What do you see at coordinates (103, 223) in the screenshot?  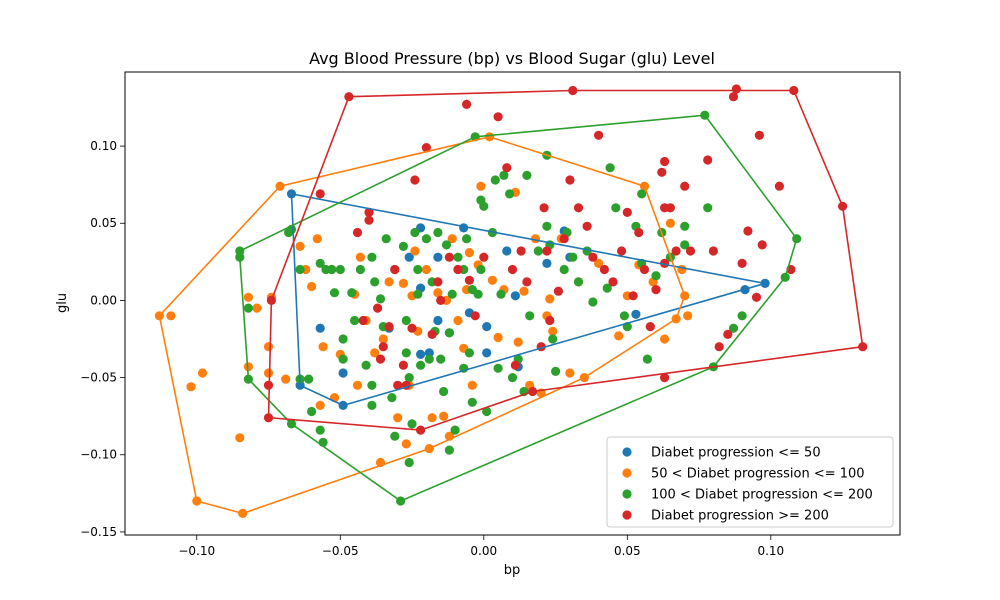 I see `y-tick-label: 0.05` at bounding box center [103, 223].